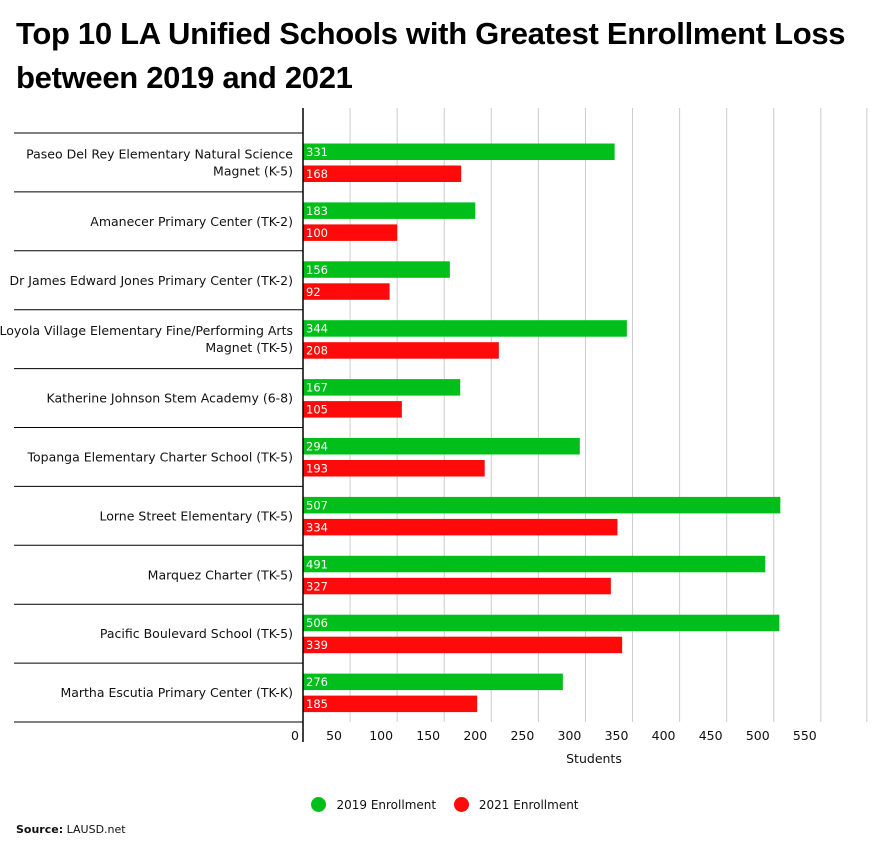 This screenshot has width=890, height=864. I want to click on data-label-2019-4: 167, so click(317, 388).